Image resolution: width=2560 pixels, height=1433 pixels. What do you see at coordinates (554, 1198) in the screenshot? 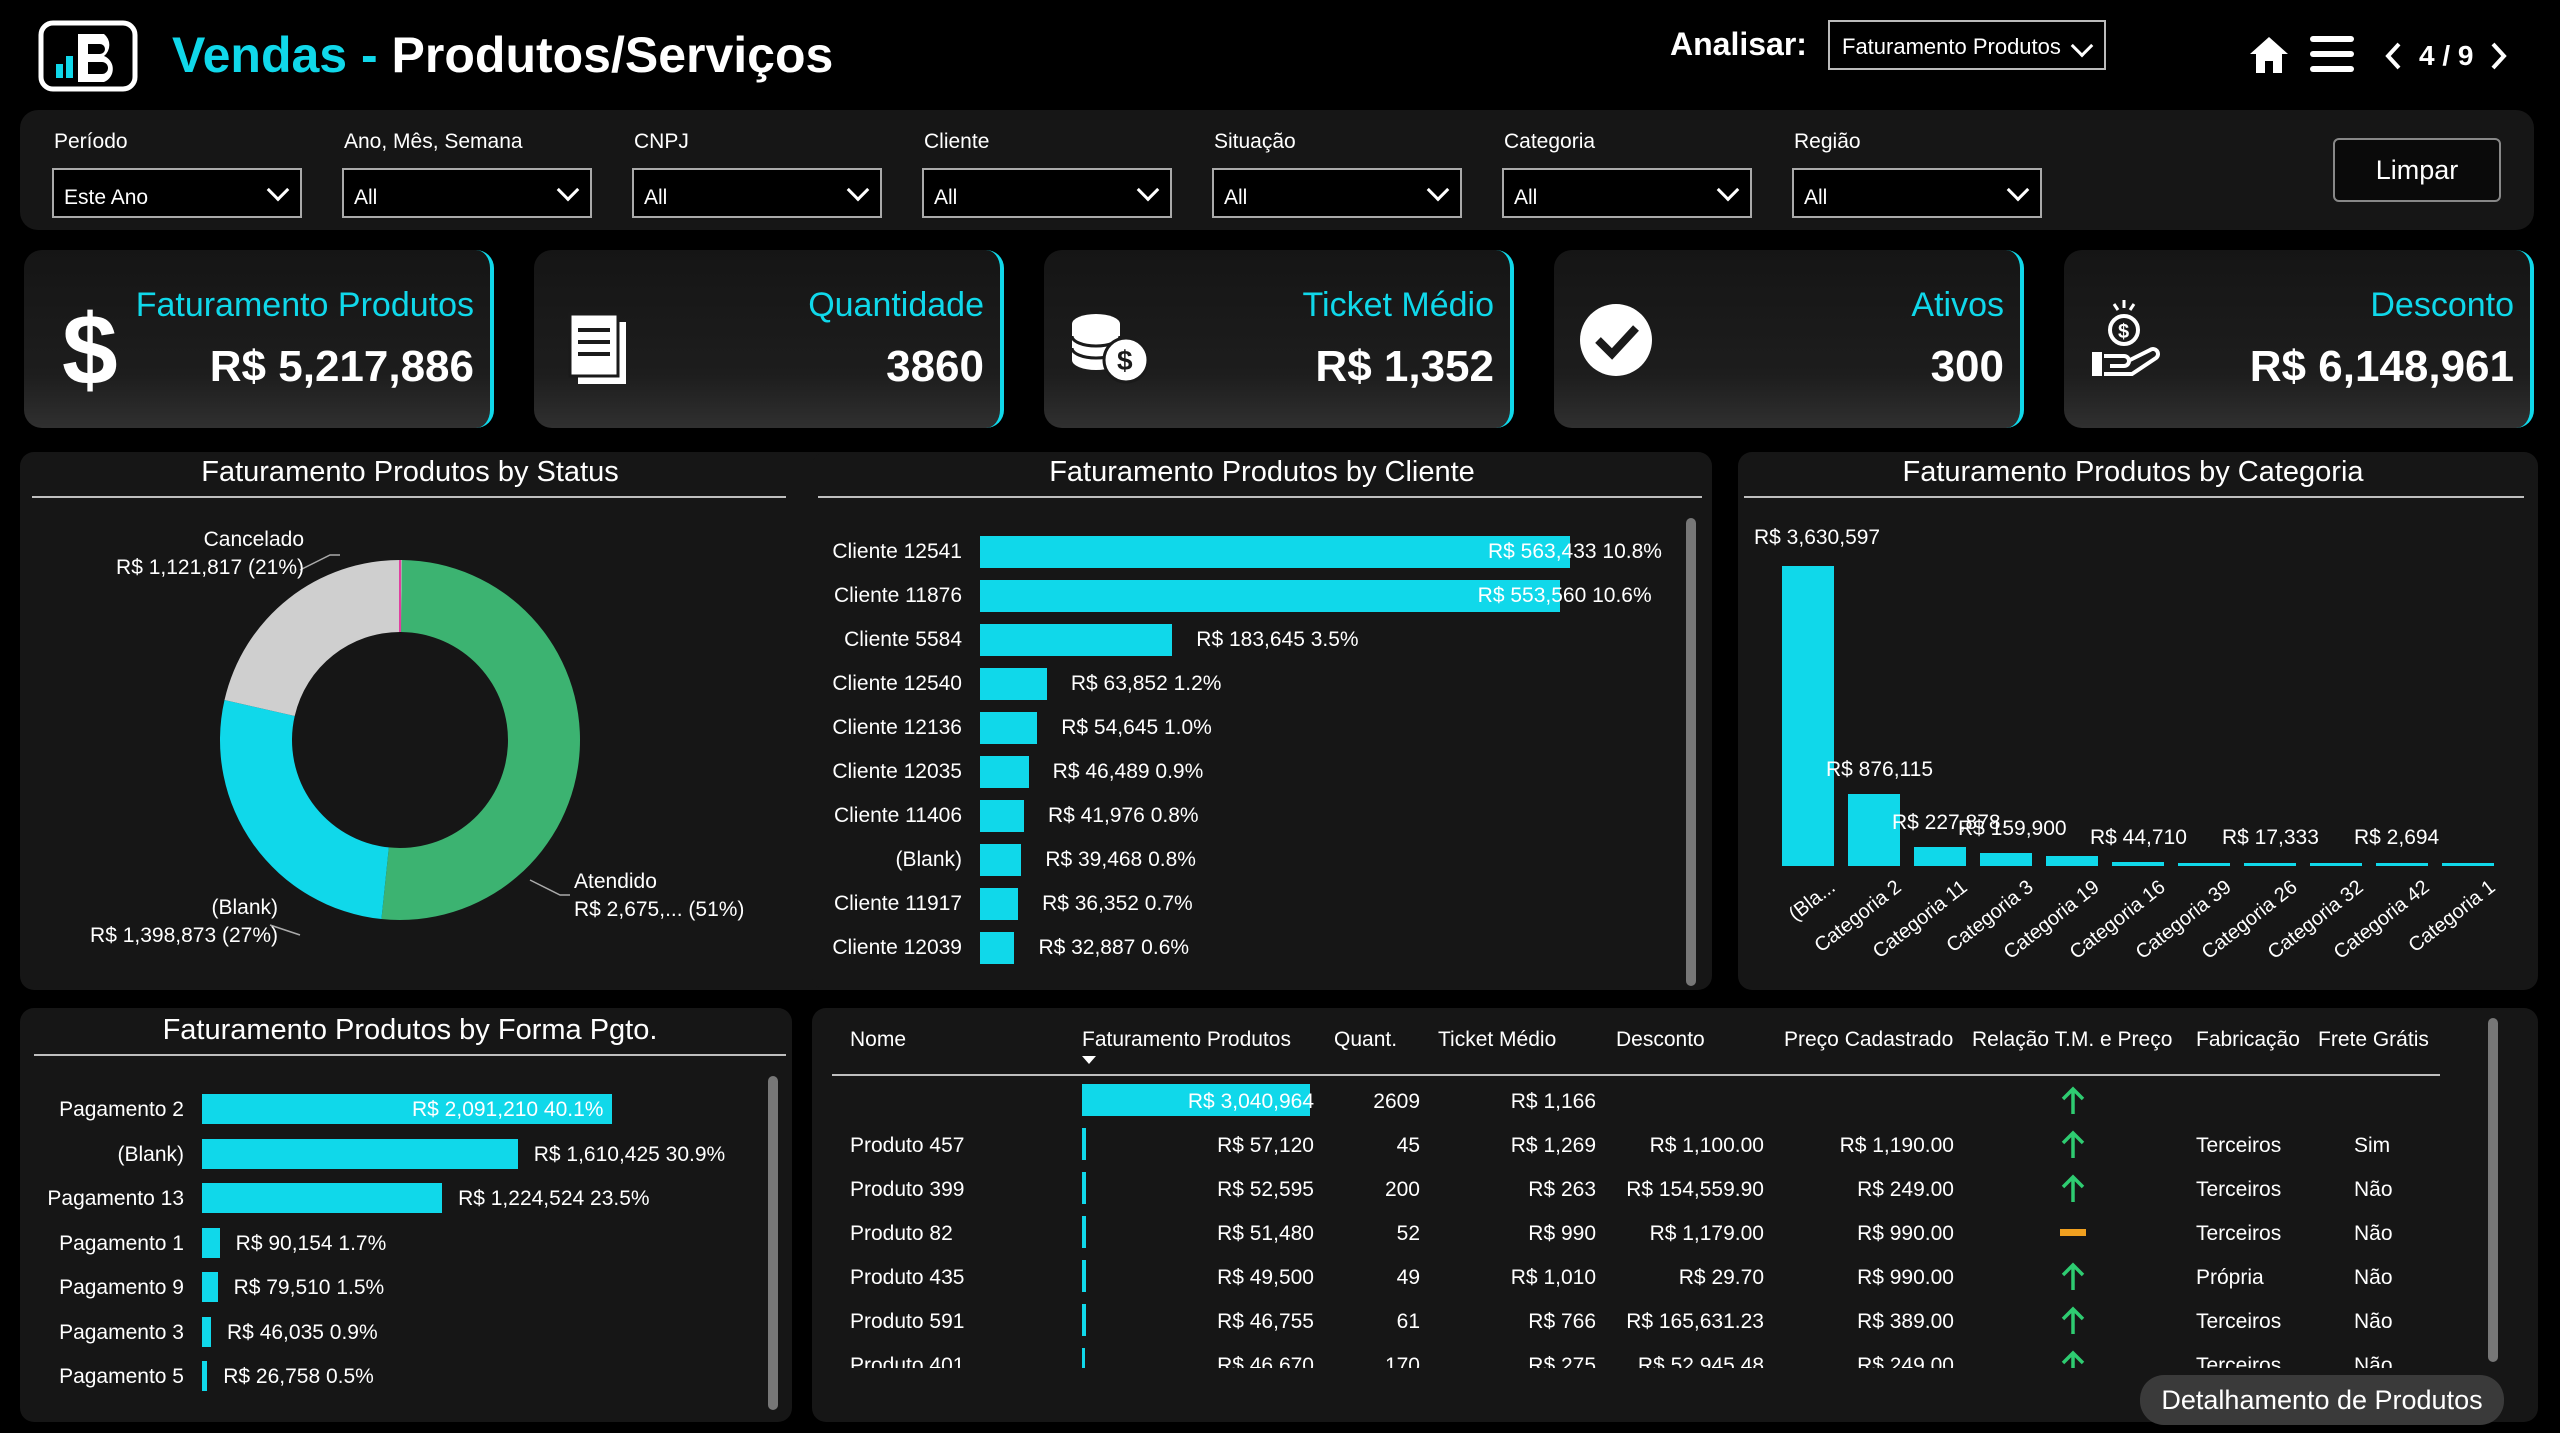
I see `pgto-data-label: R$ 1,224,524 23.5%` at bounding box center [554, 1198].